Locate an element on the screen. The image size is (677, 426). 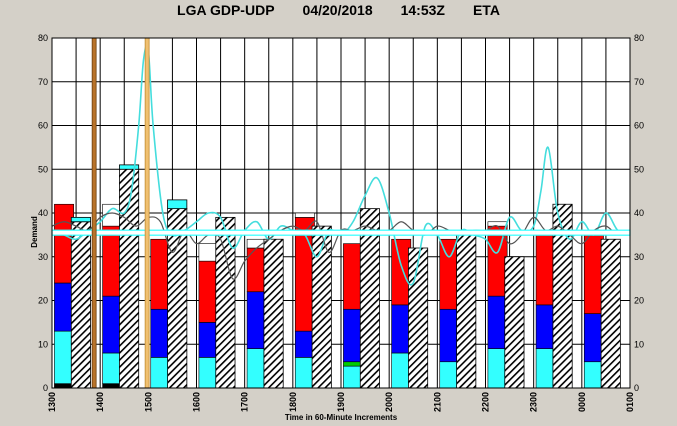
x-tick-2200: 2200 is located at coordinates (486, 402).